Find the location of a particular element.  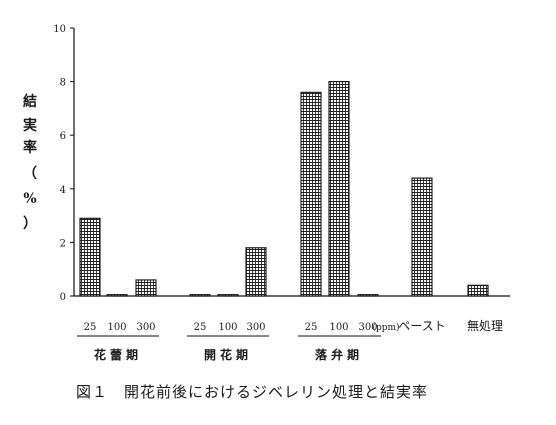

group-label: 花蕾期 is located at coordinates (118, 354).